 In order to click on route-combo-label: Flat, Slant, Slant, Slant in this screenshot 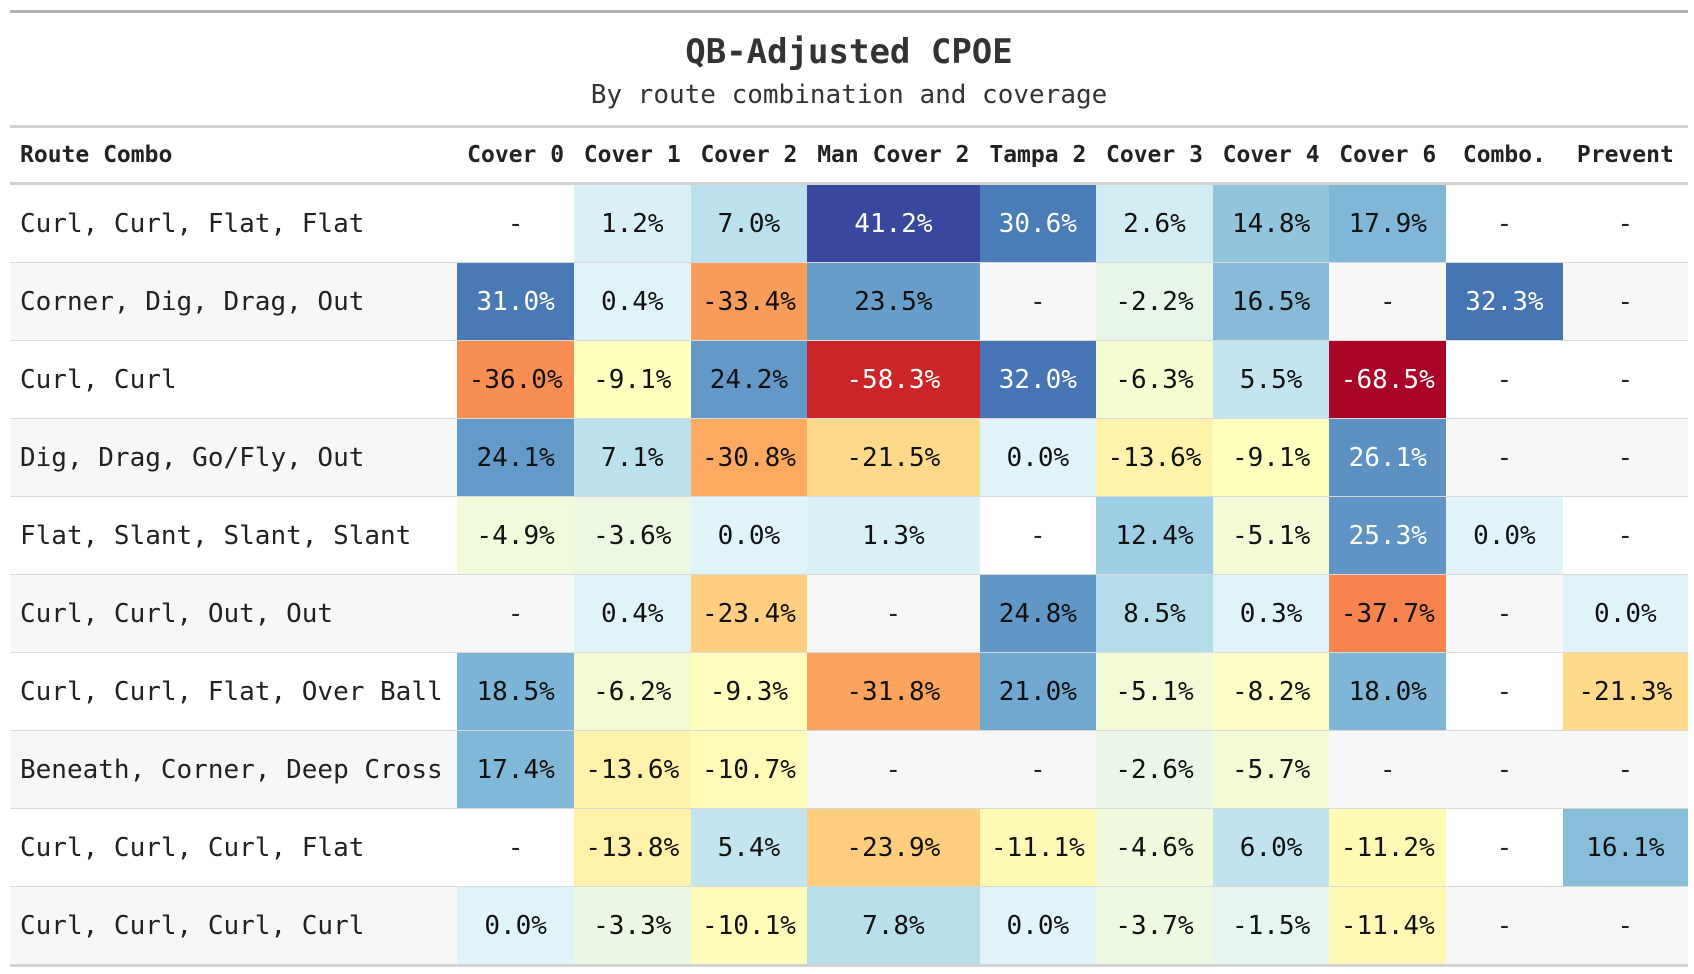, I will do `click(234, 535)`.